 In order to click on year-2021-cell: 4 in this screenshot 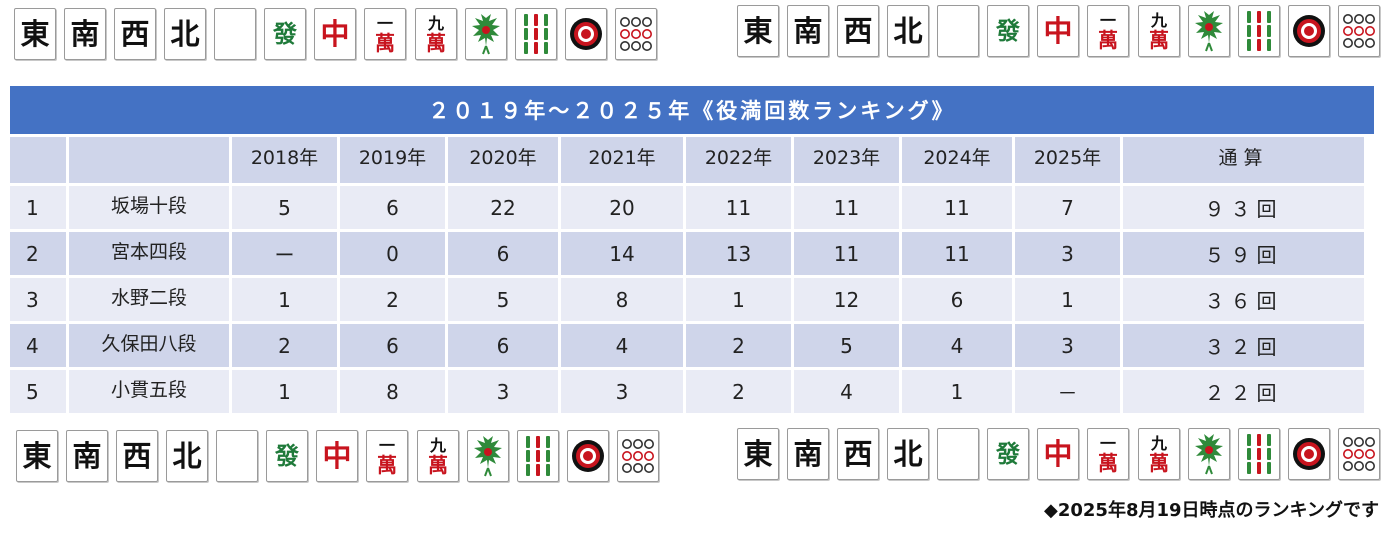, I will do `click(622, 345)`.